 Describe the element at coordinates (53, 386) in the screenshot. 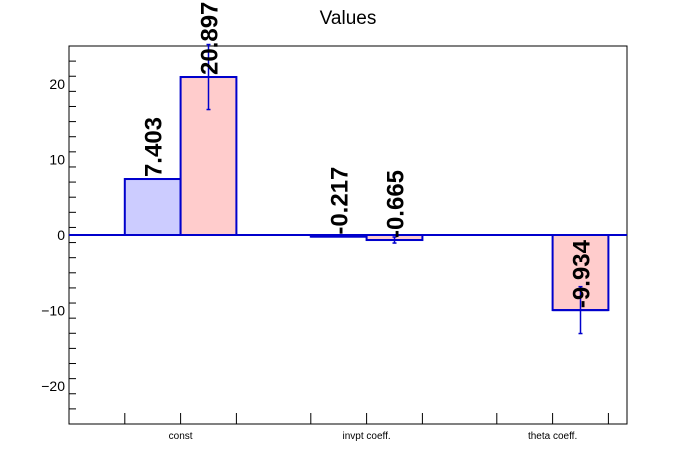

I see `y-tick-label: −20` at that location.